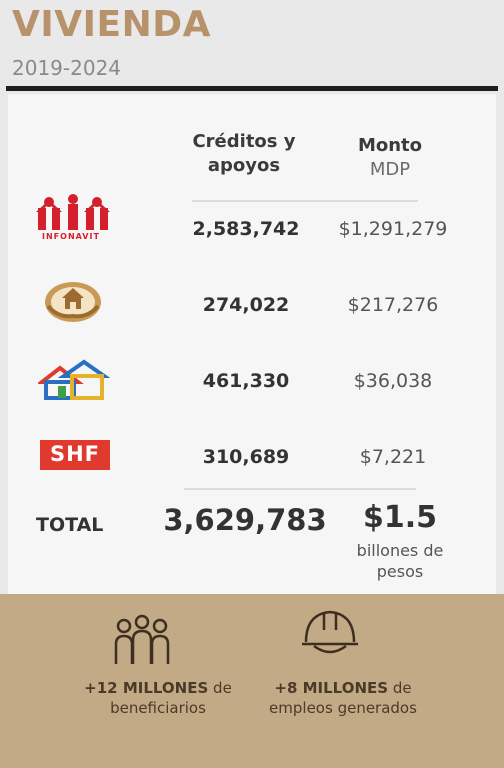 Image resolution: width=504 pixels, height=768 pixels. What do you see at coordinates (246, 381) in the screenshot?
I see `conavi-credits: 461,330` at bounding box center [246, 381].